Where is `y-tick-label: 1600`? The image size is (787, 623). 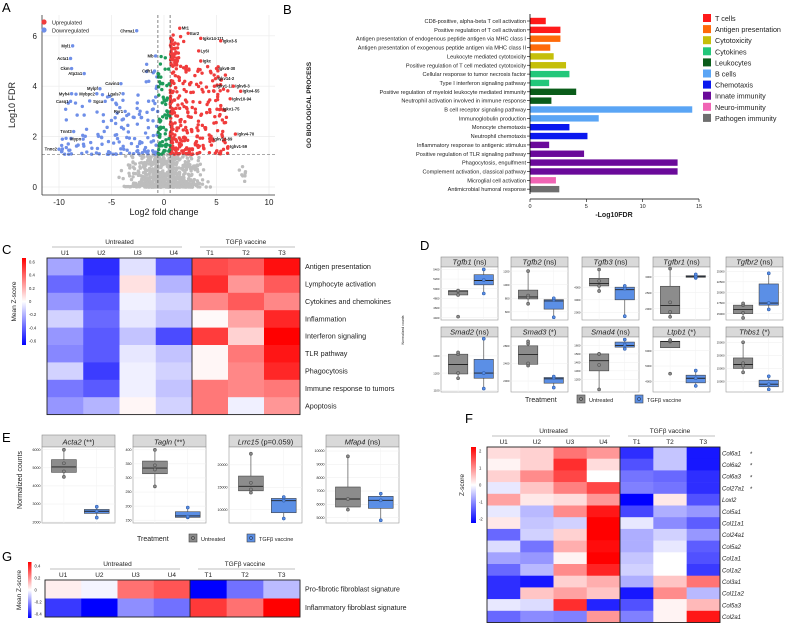
y-tick-label: 1600 is located at coordinates (577, 346).